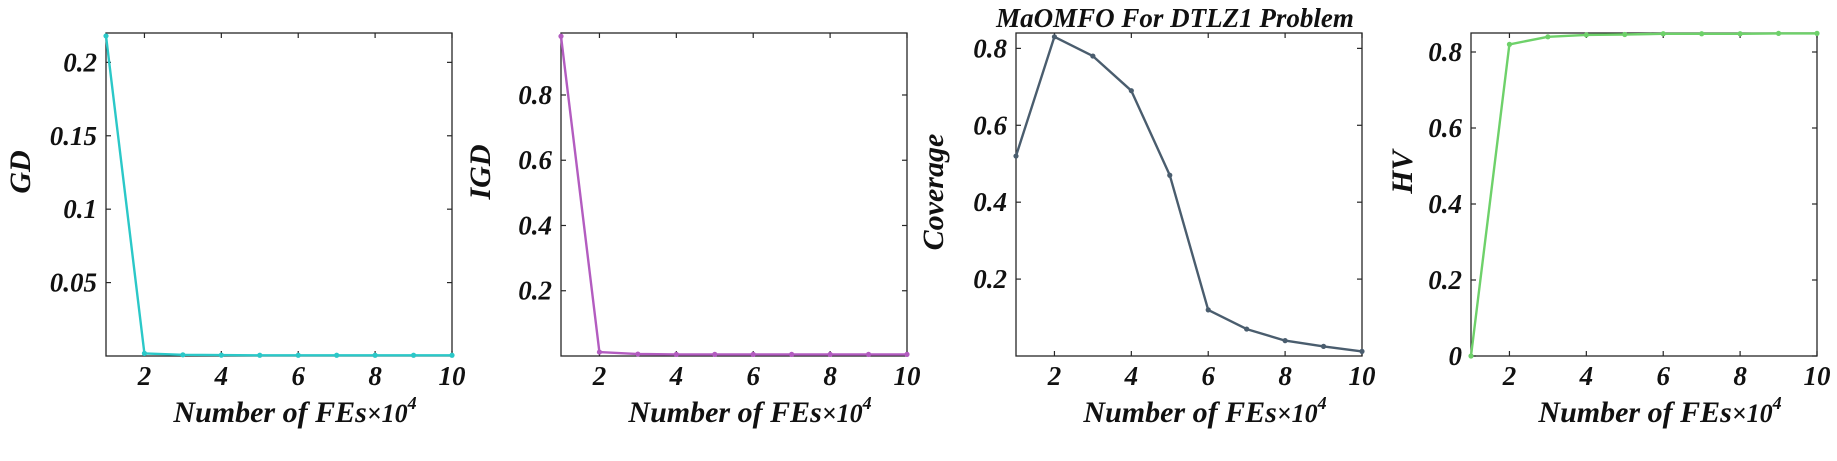 The width and height of the screenshot is (1837, 461). What do you see at coordinates (933, 192) in the screenshot?
I see `y-axis-label: Coverage` at bounding box center [933, 192].